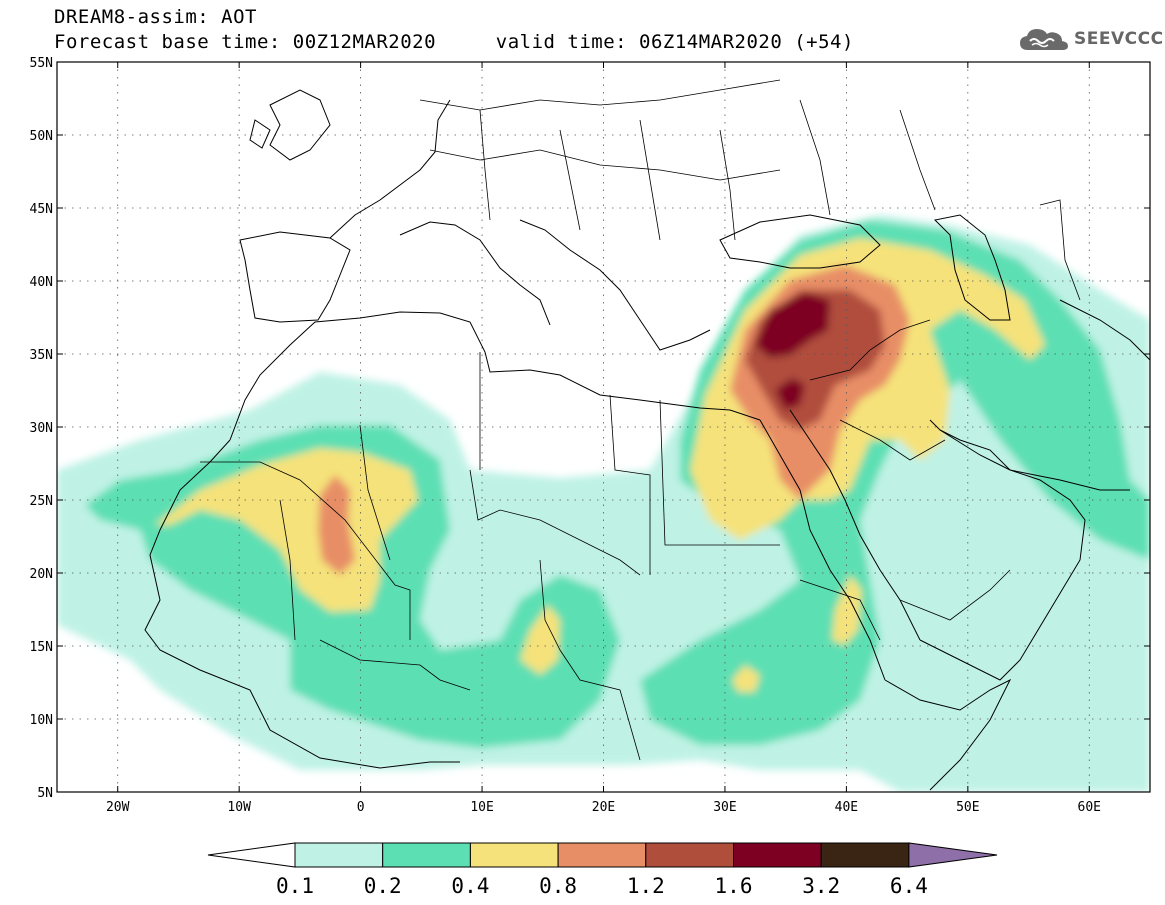 The image size is (1165, 905). I want to click on colorbar-label: 1.6, so click(734, 886).